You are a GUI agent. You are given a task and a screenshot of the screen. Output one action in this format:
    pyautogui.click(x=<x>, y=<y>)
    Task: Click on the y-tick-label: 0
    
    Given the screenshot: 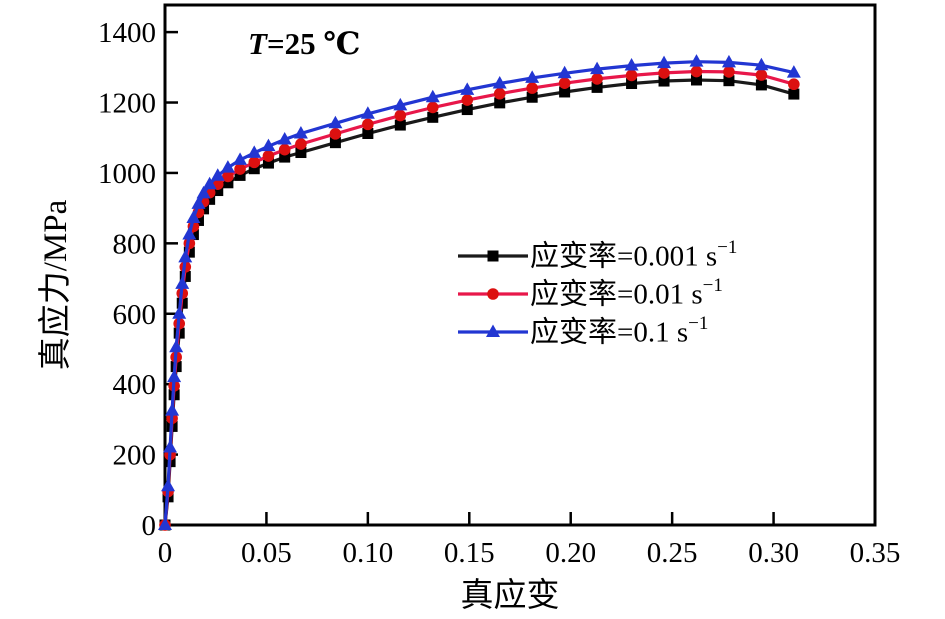 What is the action you would take?
    pyautogui.click(x=149, y=526)
    